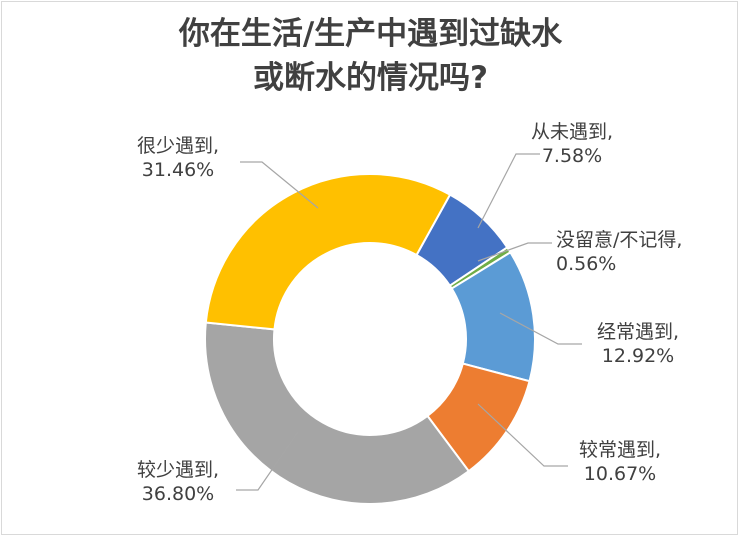 The width and height of the screenshot is (741, 538). Describe the element at coordinates (620, 450) in the screenshot. I see `slice-label-4: 较常遇到,` at that location.